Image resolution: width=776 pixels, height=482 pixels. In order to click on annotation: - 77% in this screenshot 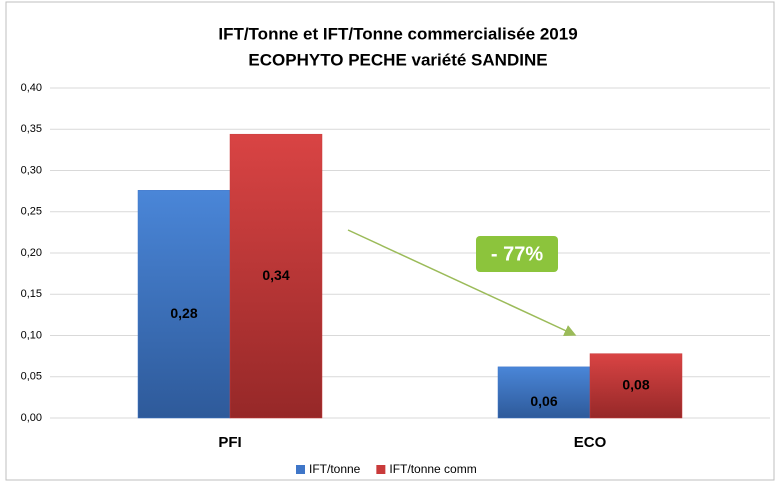, I will do `click(517, 254)`.